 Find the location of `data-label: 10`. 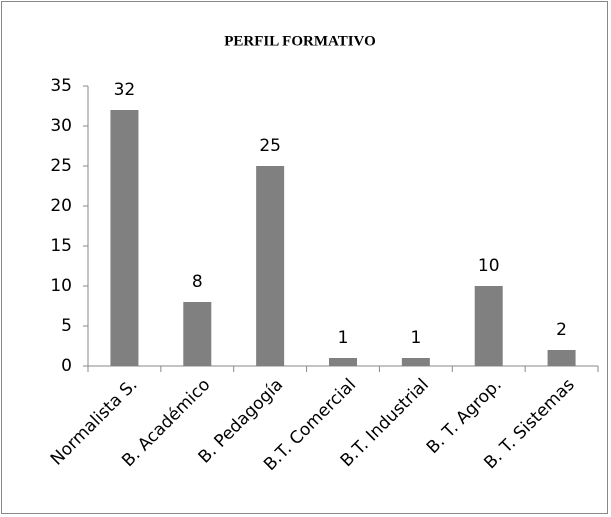

data-label: 10 is located at coordinates (489, 266).